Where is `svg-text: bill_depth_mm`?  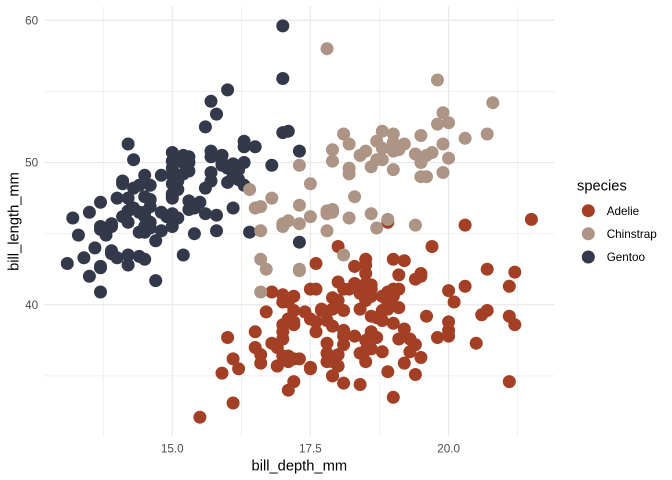
svg-text: bill_depth_mm is located at coordinates (300, 466).